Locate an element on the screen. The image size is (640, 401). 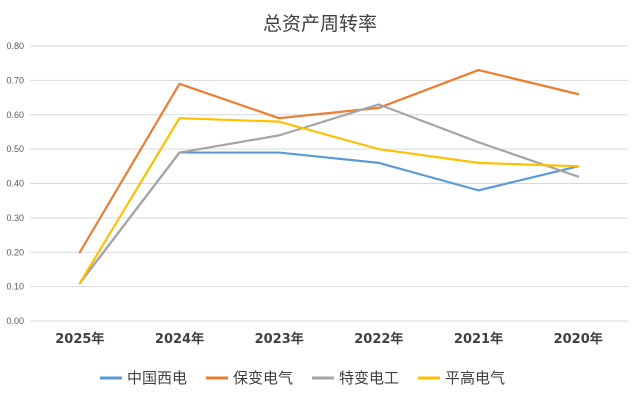
y-axis-ticks: 0.00 0.10 0.20 0.30 0.40 0.50 0.60 0.70 0.80 is located at coordinates (15, 183).